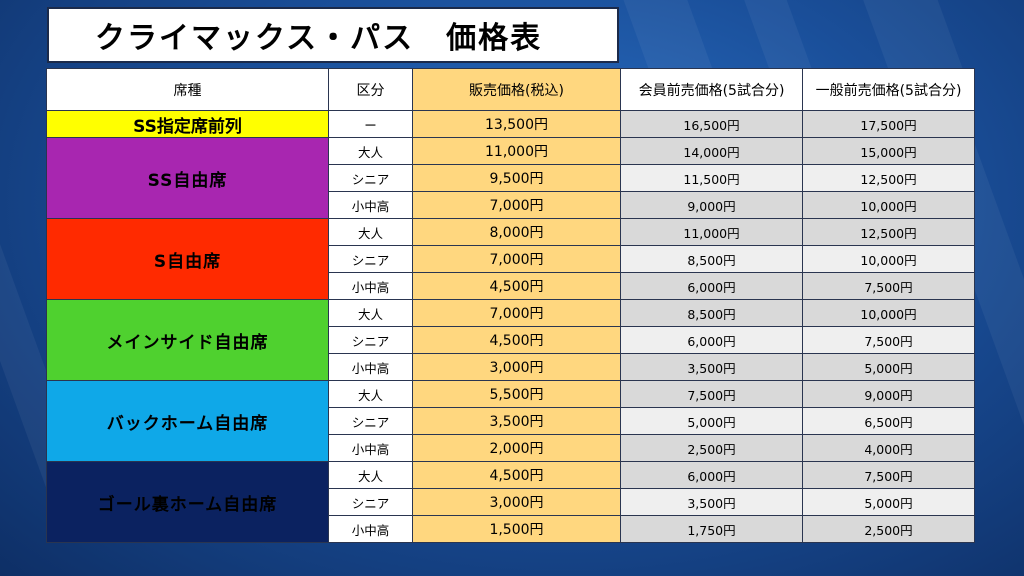 The width and height of the screenshot is (1024, 576). Describe the element at coordinates (370, 89) in the screenshot. I see `header-kubun: 区分` at that location.